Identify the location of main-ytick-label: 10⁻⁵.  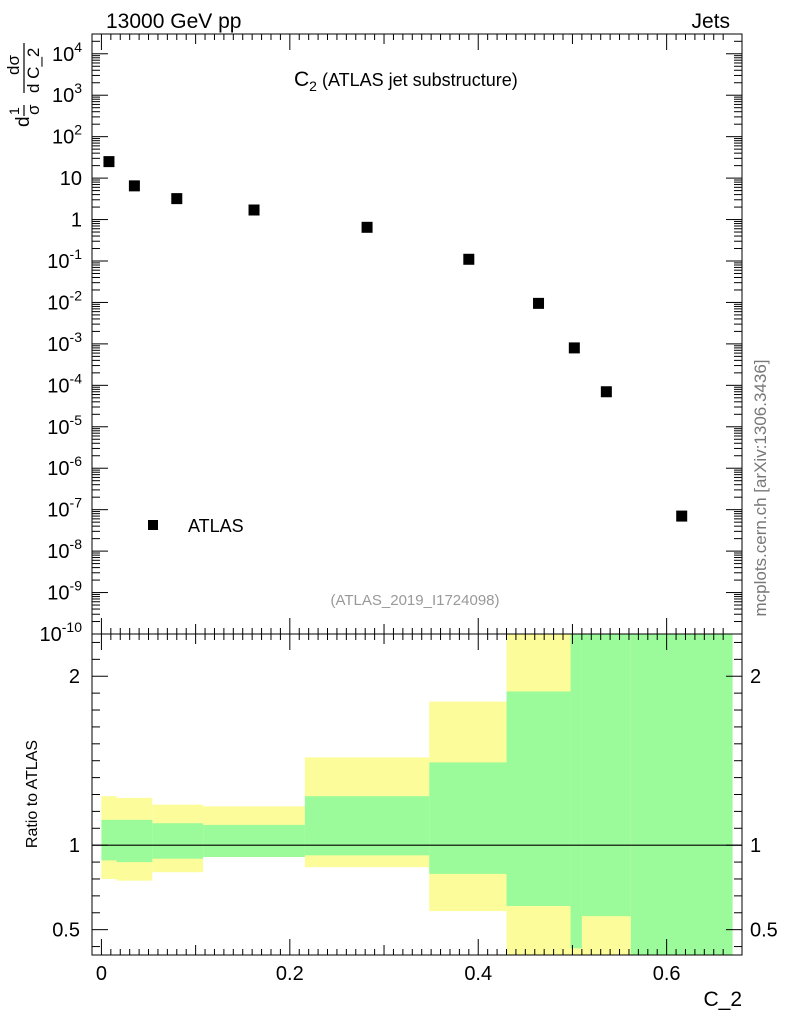
(64, 425).